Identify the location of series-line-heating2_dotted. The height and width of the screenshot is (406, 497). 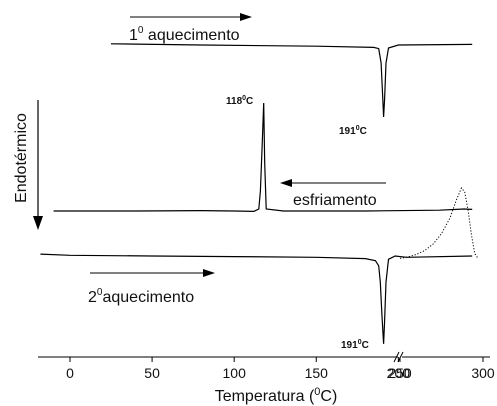
(439, 223).